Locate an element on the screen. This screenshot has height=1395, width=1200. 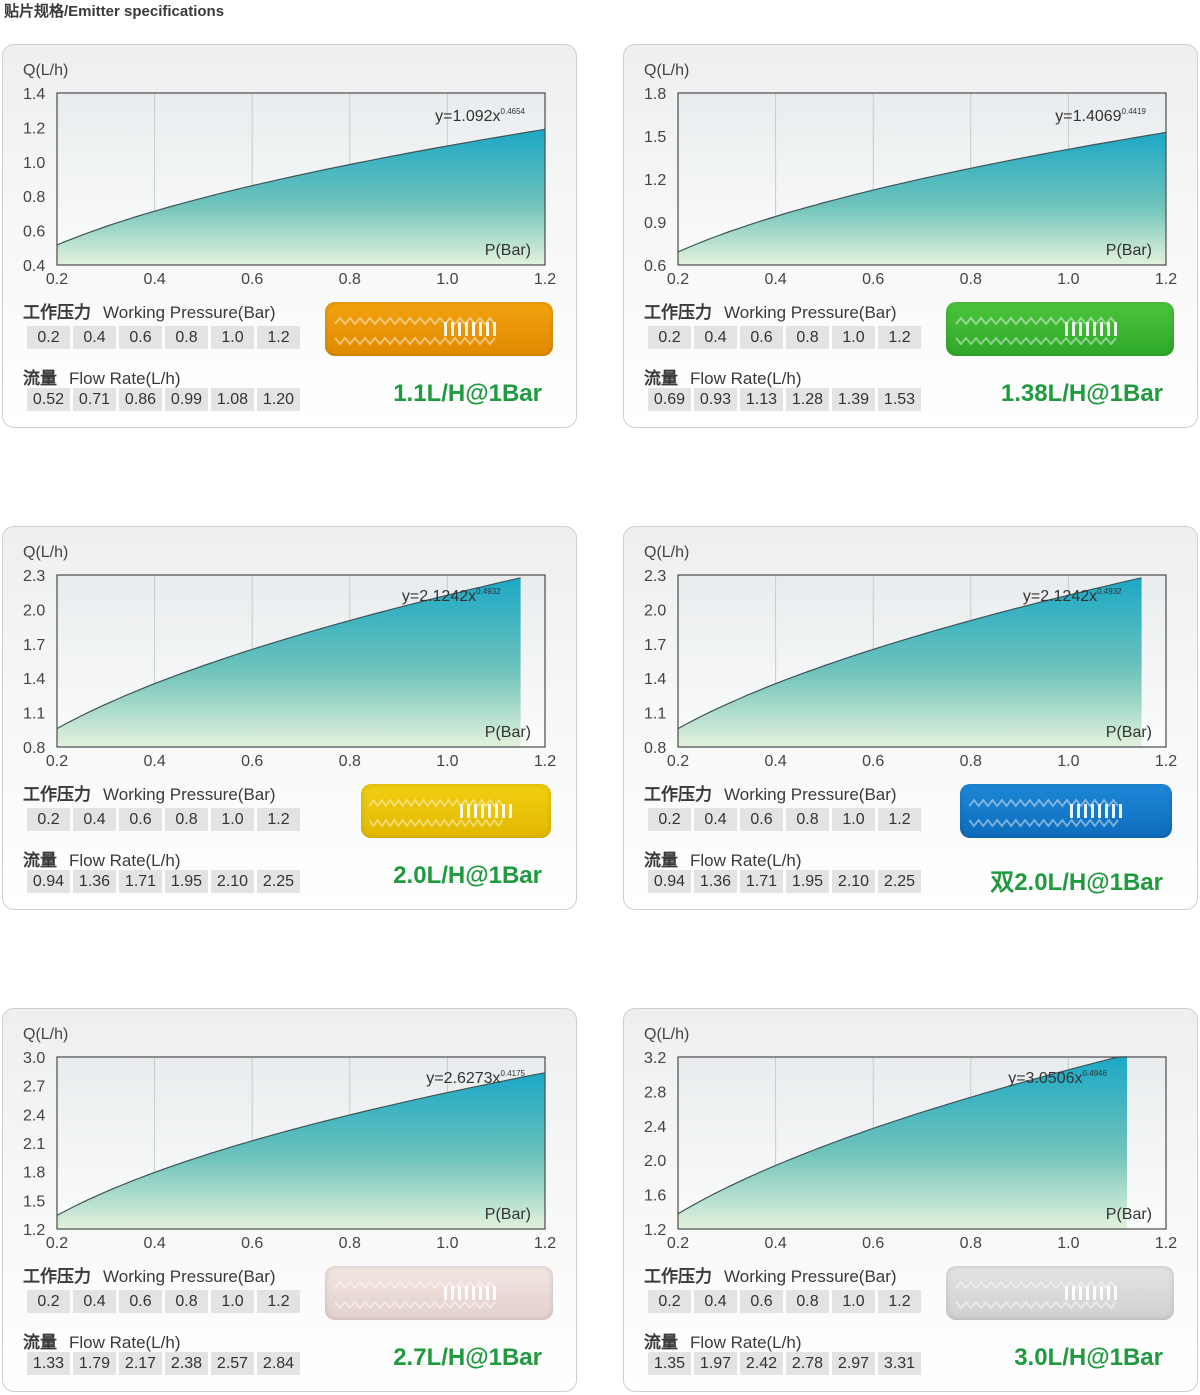
pressure-cell: 0.6 is located at coordinates (140, 1301).